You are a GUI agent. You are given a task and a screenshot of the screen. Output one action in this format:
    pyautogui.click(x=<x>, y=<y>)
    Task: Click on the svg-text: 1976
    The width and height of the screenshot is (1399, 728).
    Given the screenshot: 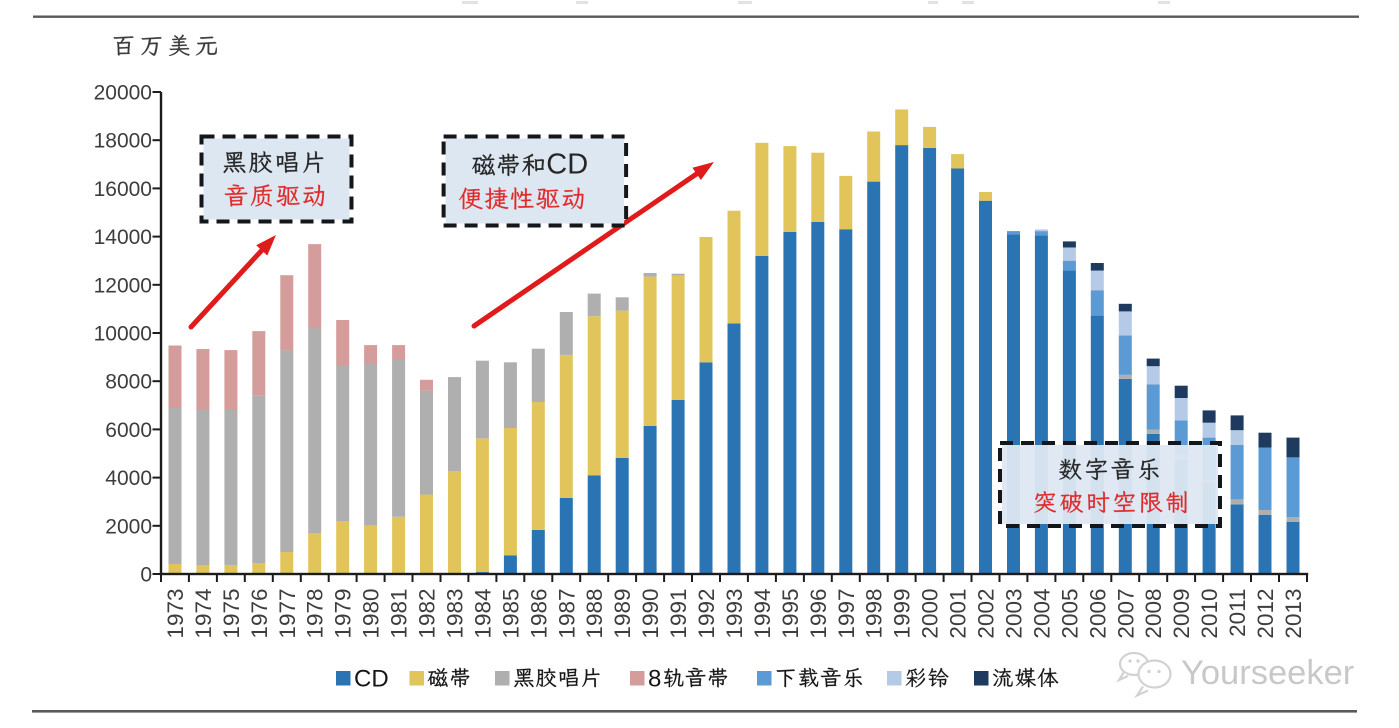 What is the action you would take?
    pyautogui.click(x=259, y=614)
    